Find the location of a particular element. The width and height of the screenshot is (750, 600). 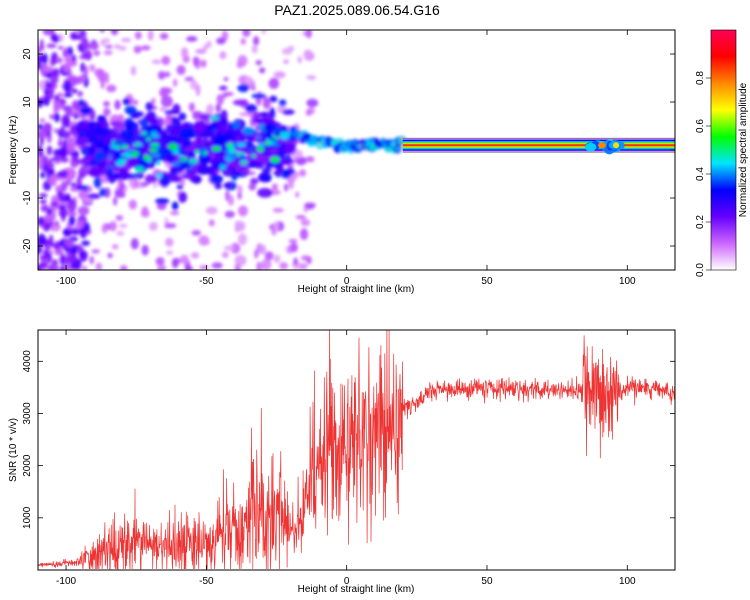

spectrogram-y-label: Frequency (Hz) is located at coordinates (13, 150).